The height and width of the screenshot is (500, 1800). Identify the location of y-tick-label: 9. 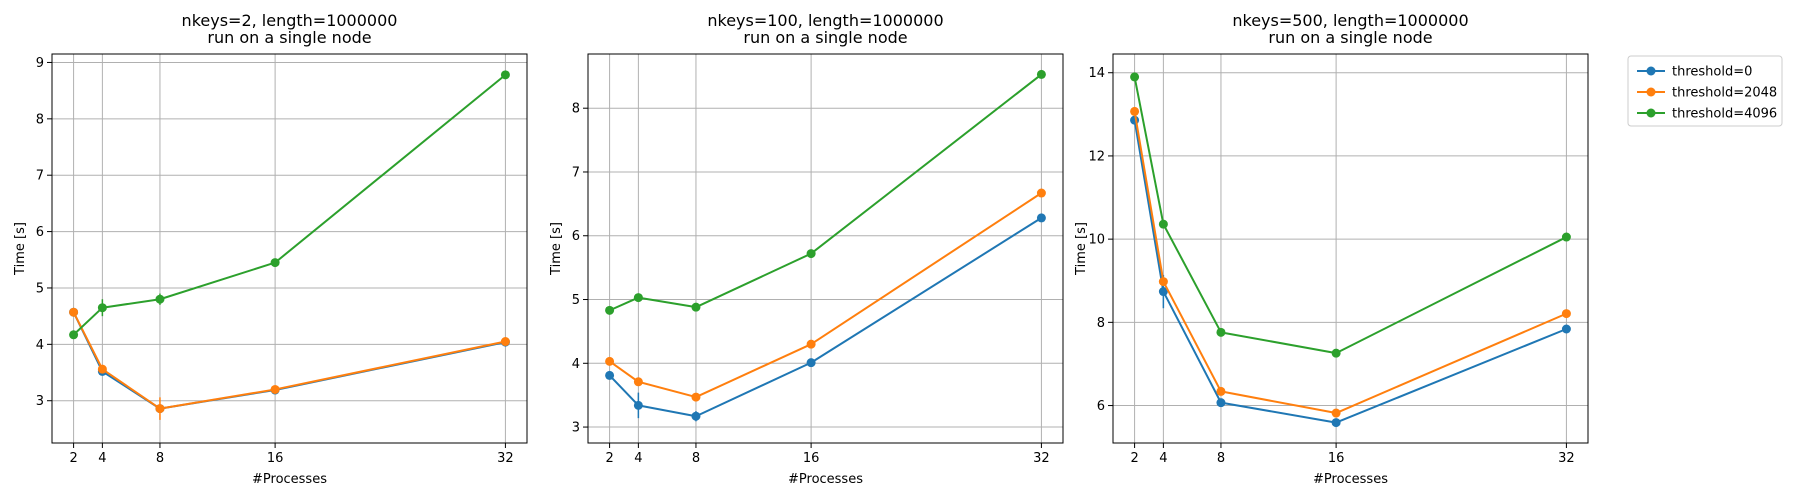
(40, 63).